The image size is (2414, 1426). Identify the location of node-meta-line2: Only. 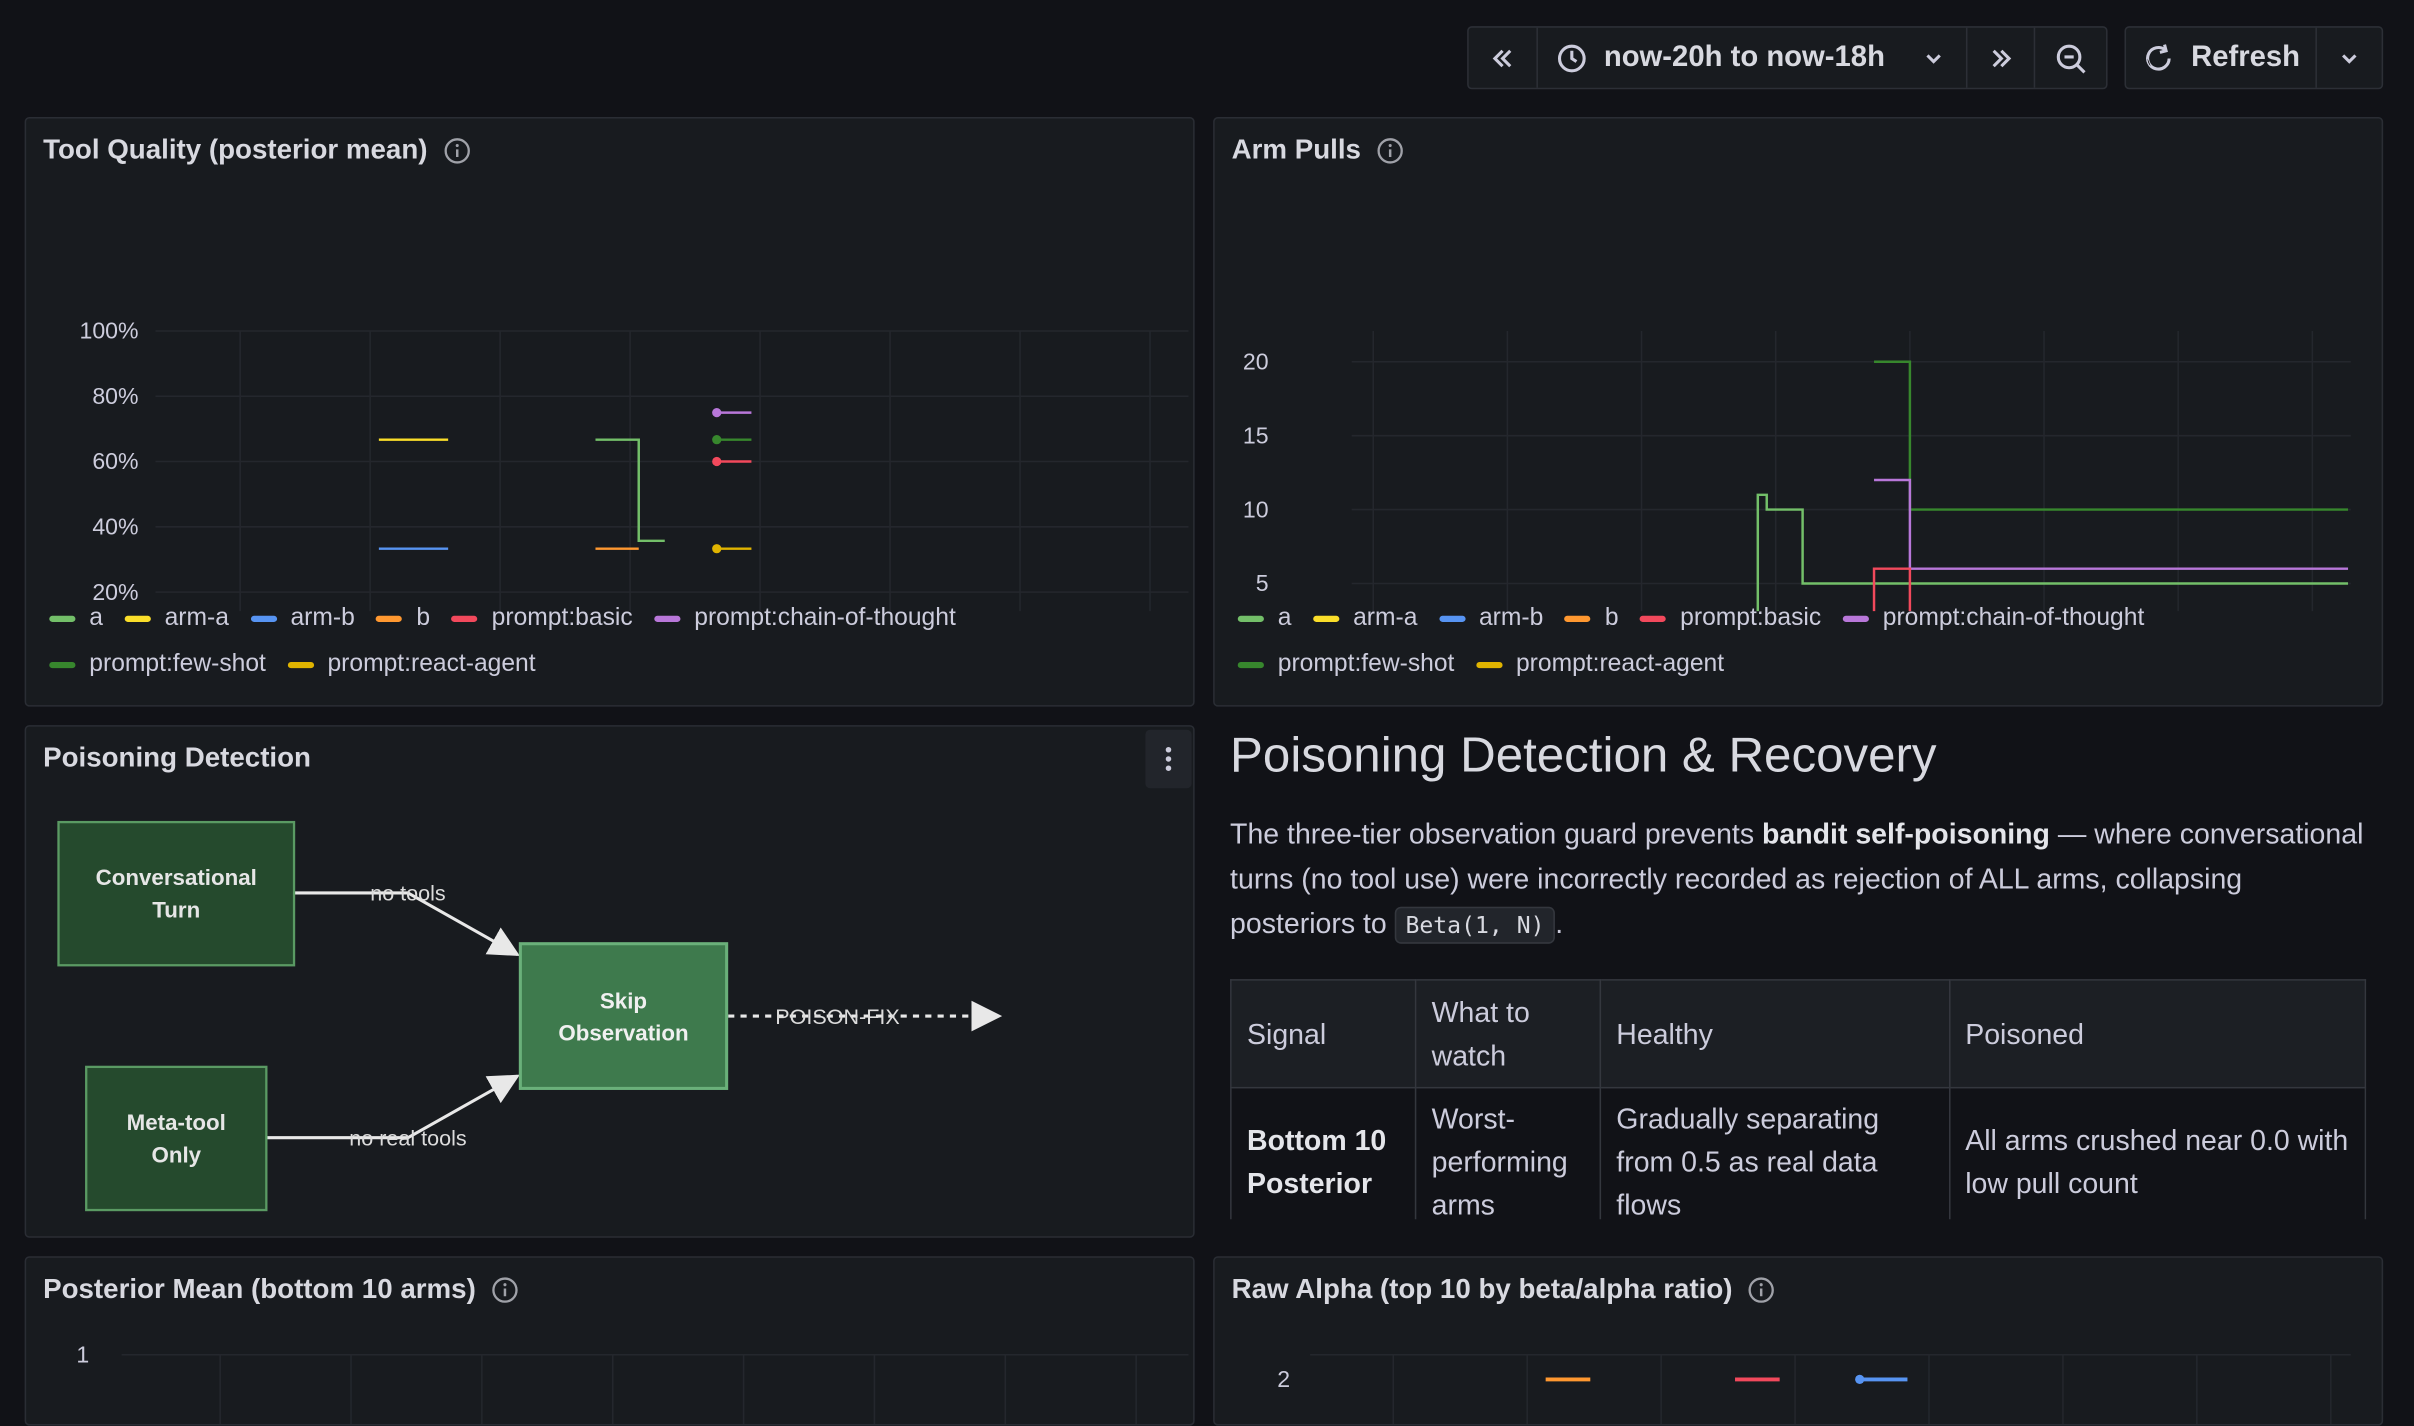
(176, 1154).